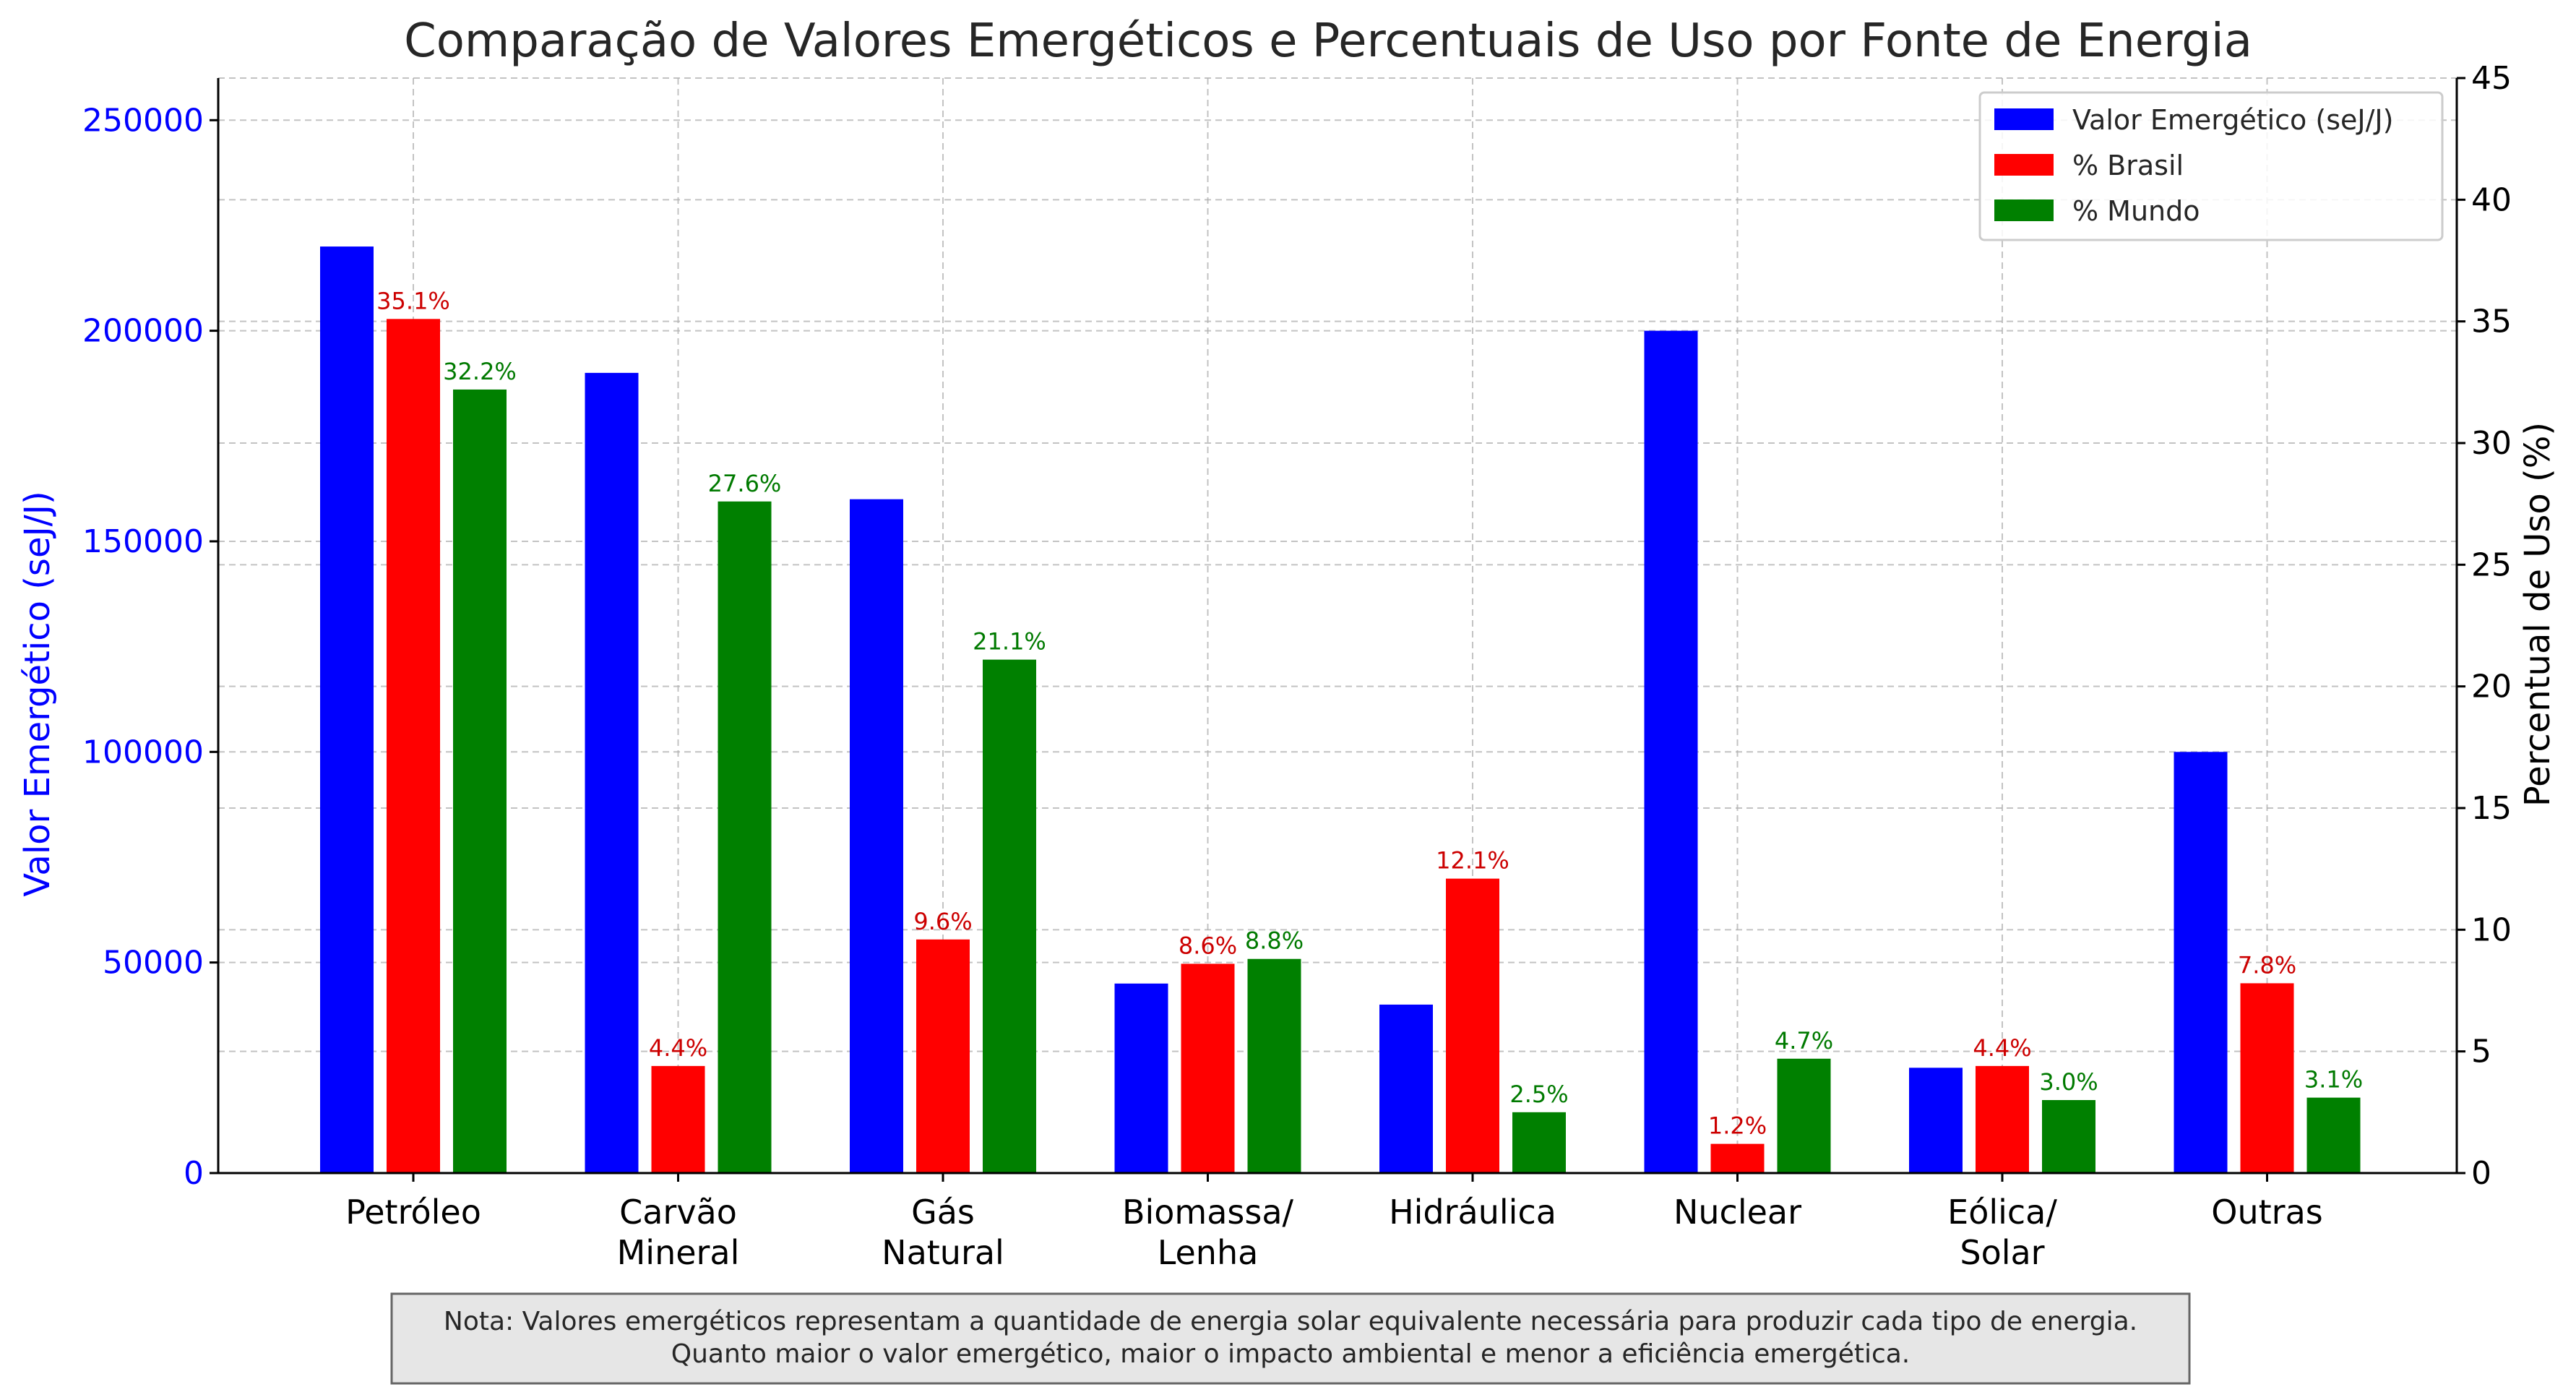 The height and width of the screenshot is (1387, 2576). Describe the element at coordinates (2491, 443) in the screenshot. I see `y-tick-right-label: 30` at that location.